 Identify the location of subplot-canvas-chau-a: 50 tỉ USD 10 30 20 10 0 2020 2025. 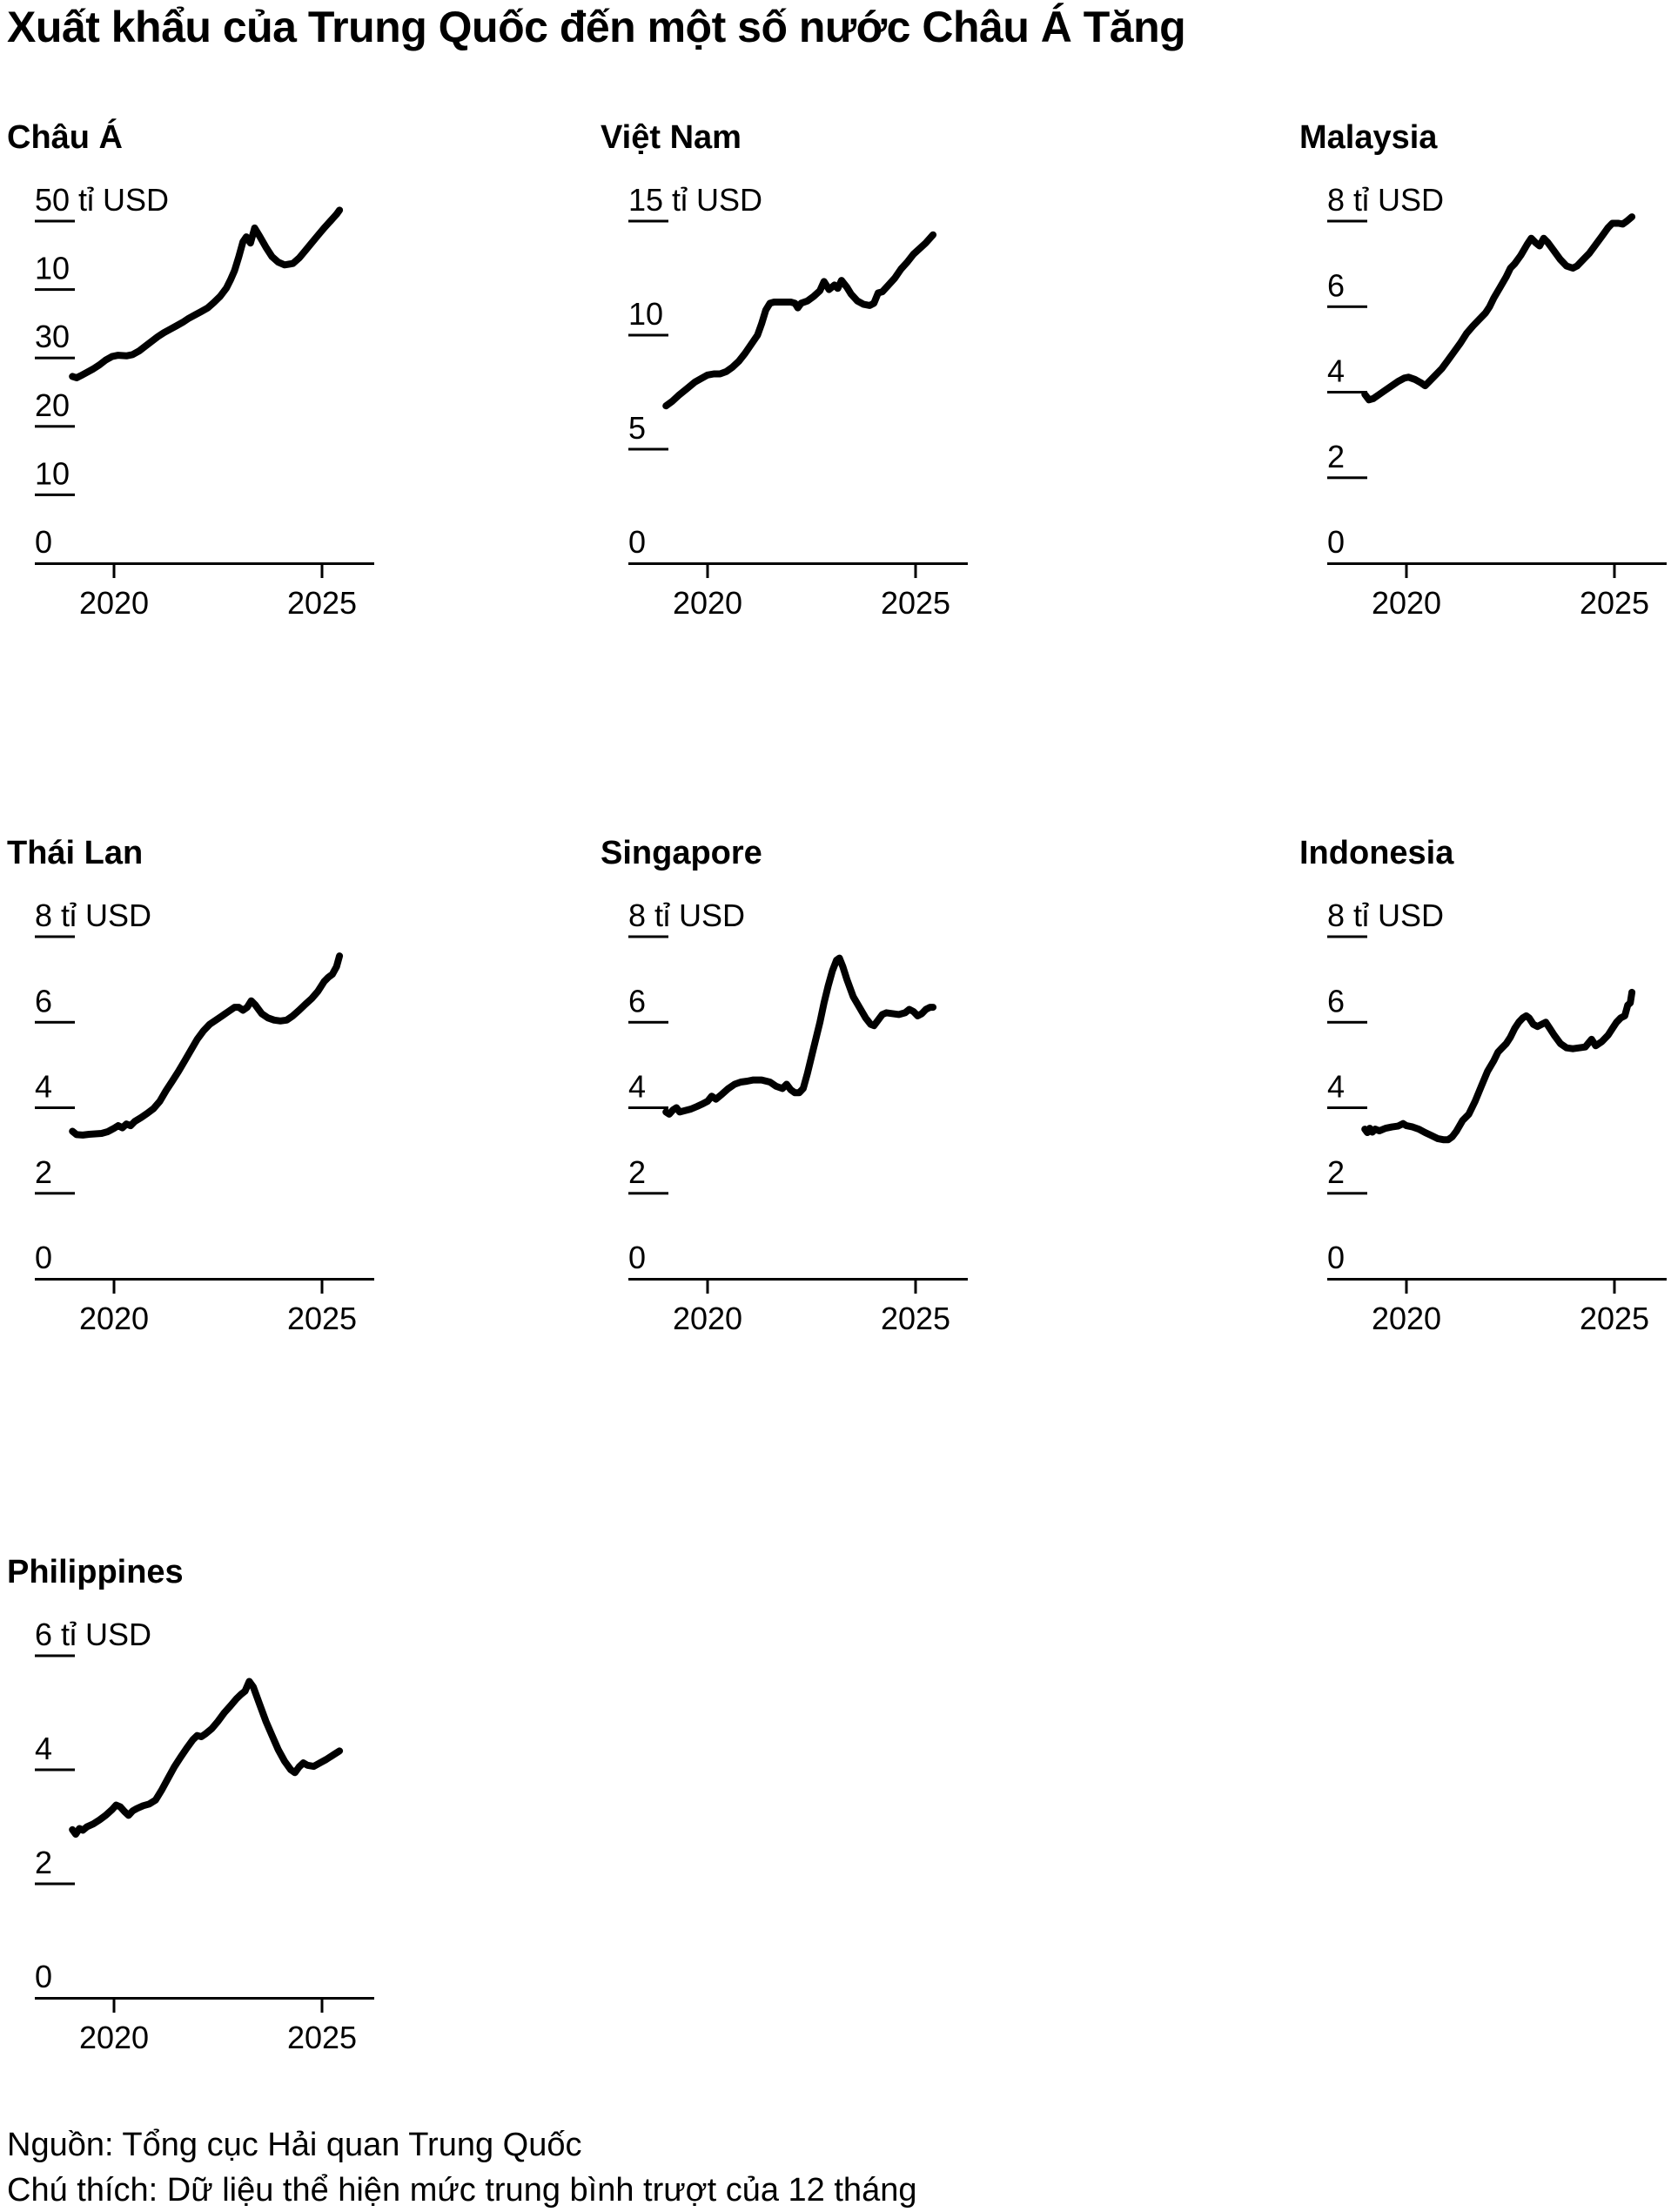
(204, 401).